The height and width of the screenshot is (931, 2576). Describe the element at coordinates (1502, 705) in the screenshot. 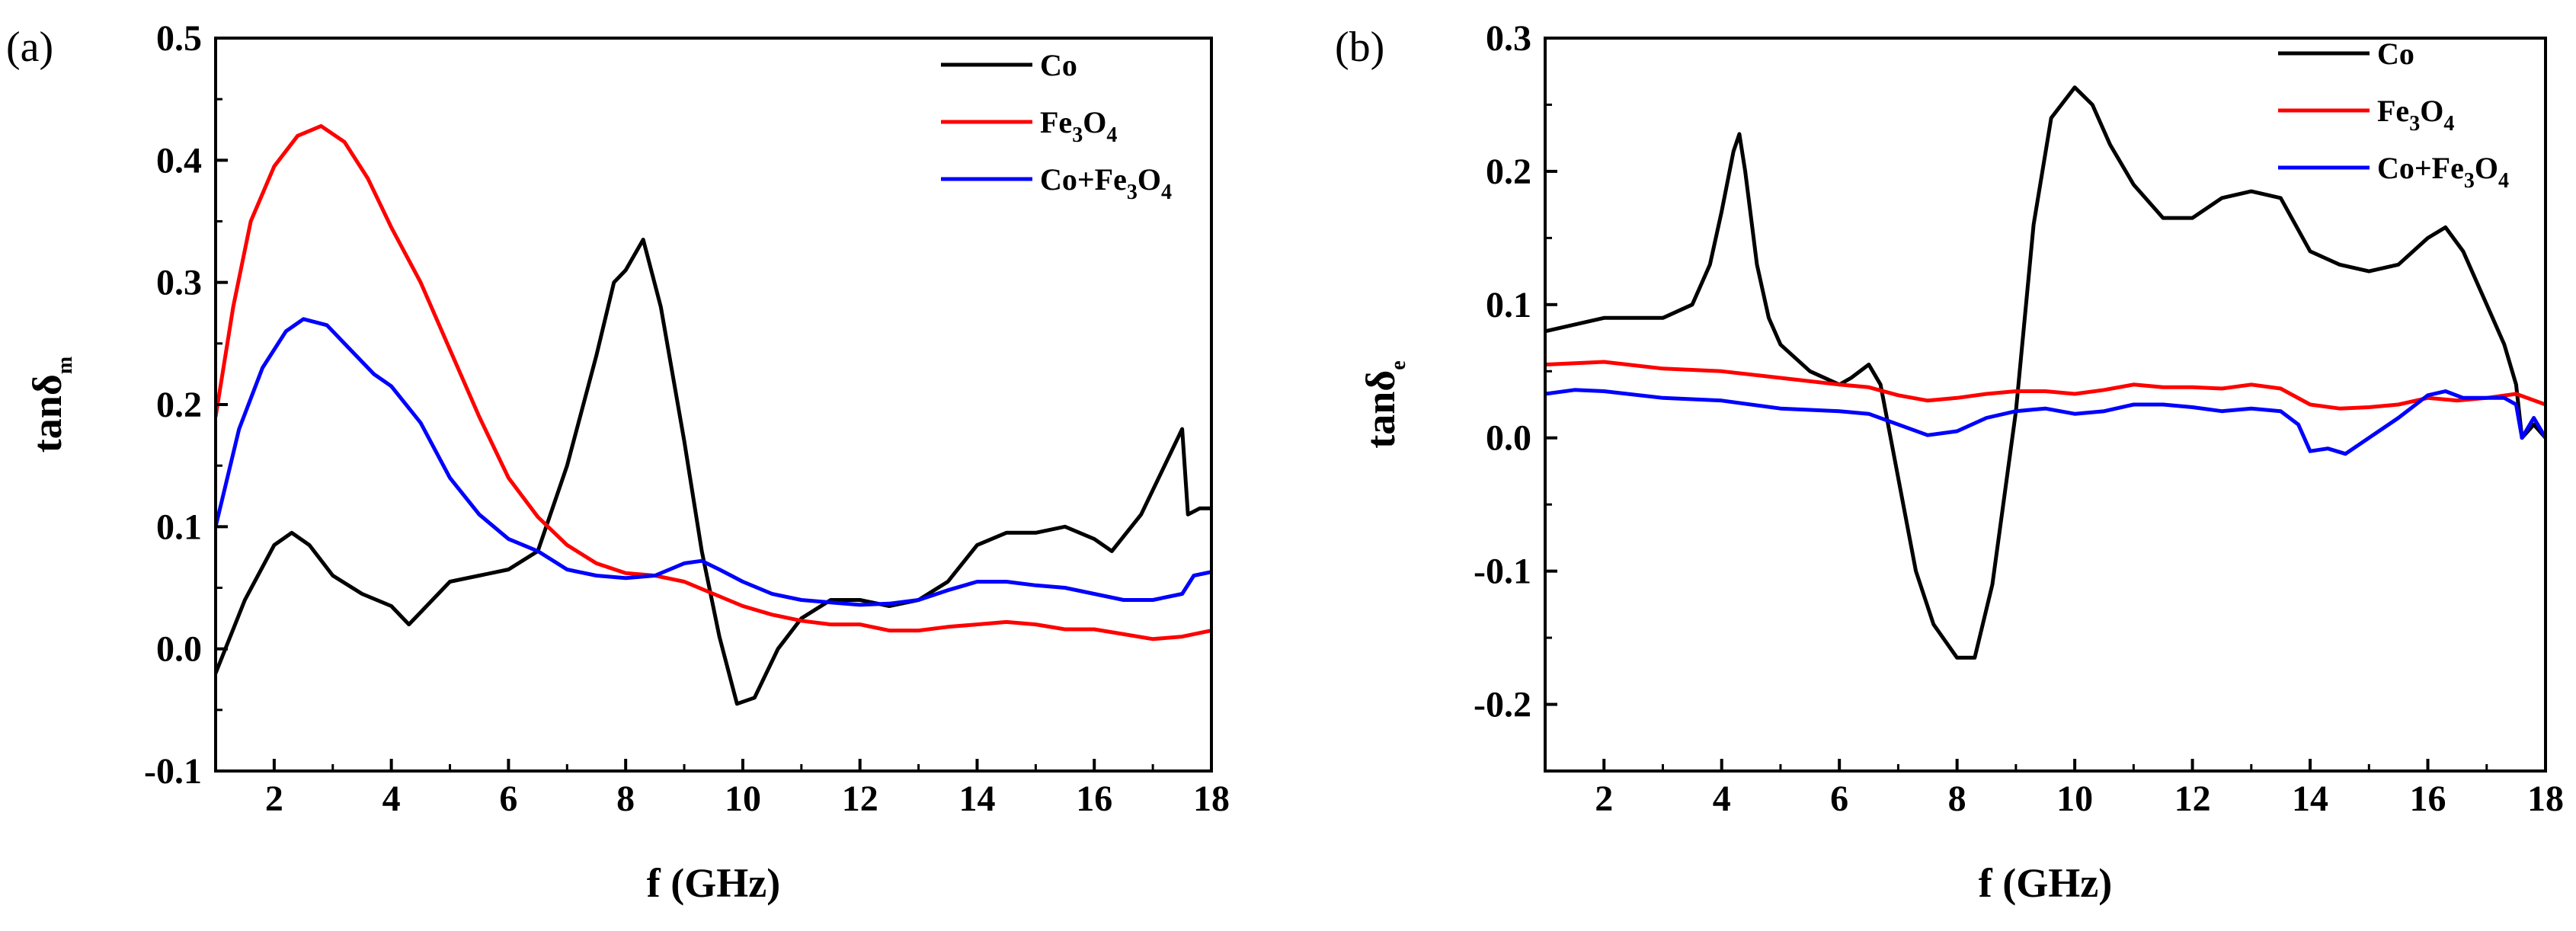

I see `y-tick-label: -0.2` at that location.